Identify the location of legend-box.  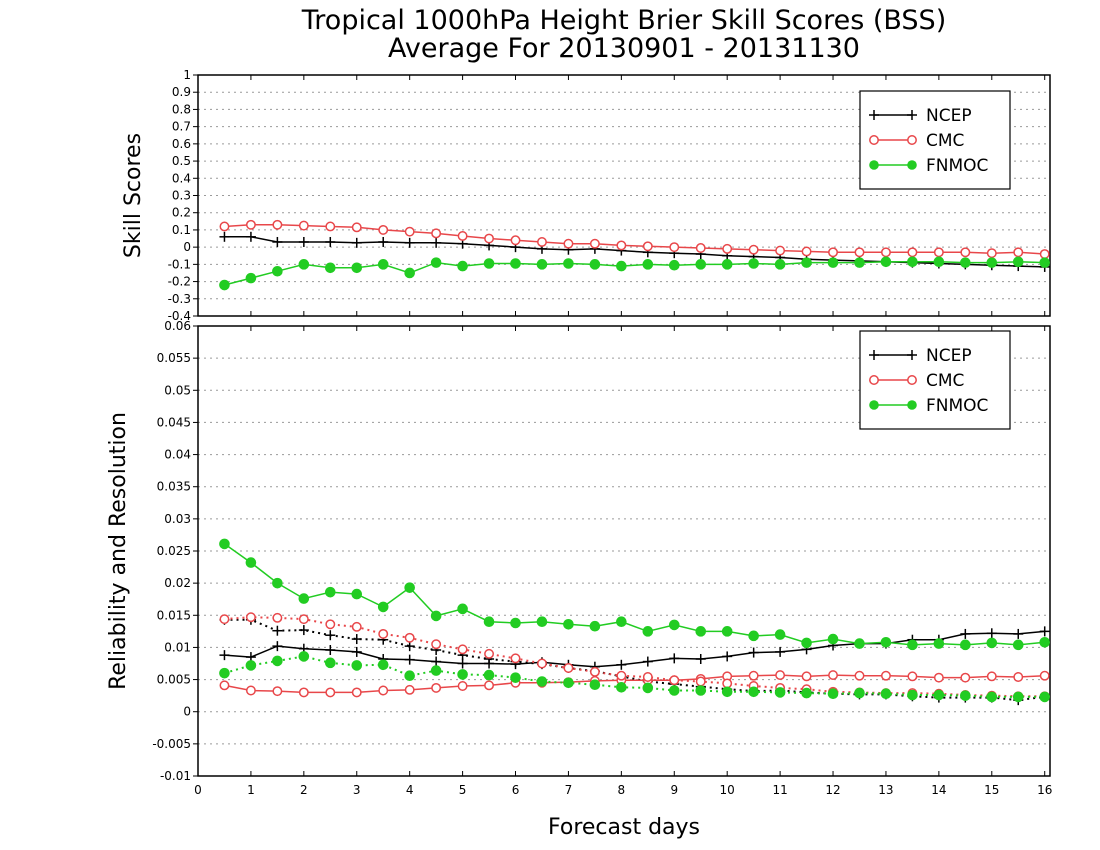
(935, 140).